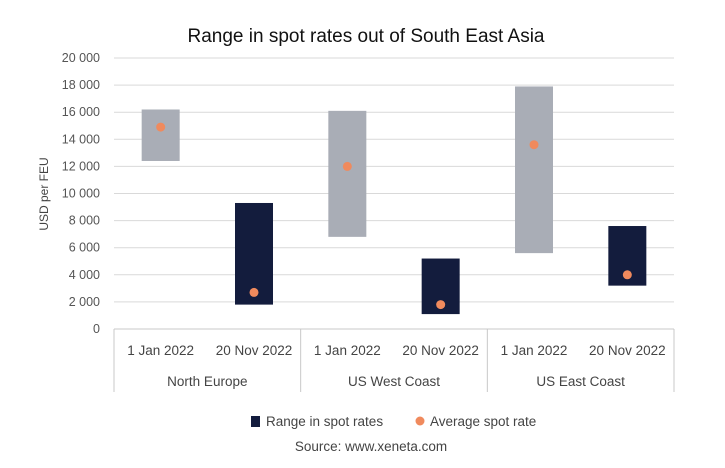  What do you see at coordinates (44, 193) in the screenshot?
I see `y-axis-label: USD per FEU` at bounding box center [44, 193].